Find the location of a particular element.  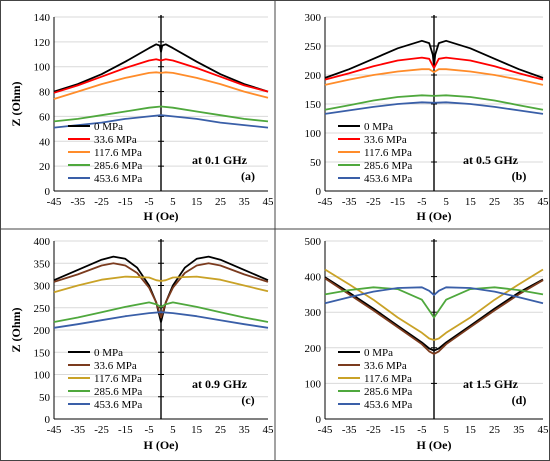

y-tick-label: 20 is located at coordinates (45, 167).